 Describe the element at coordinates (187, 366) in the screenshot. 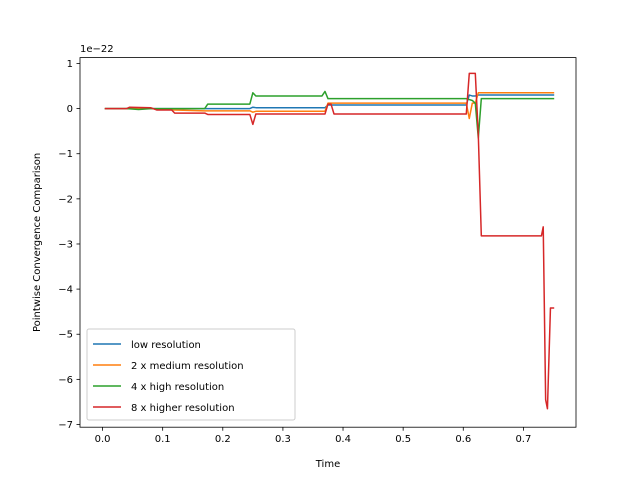

I see `legend-label-2: 2 x medium resolution` at that location.